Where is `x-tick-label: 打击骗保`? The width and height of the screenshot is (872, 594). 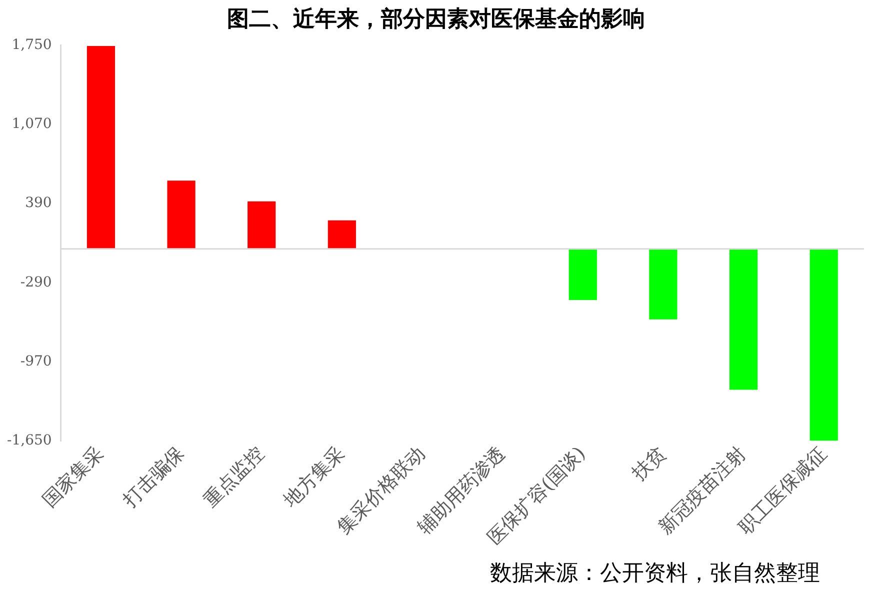 x-tick-label: 打击骗保 is located at coordinates (153, 477).